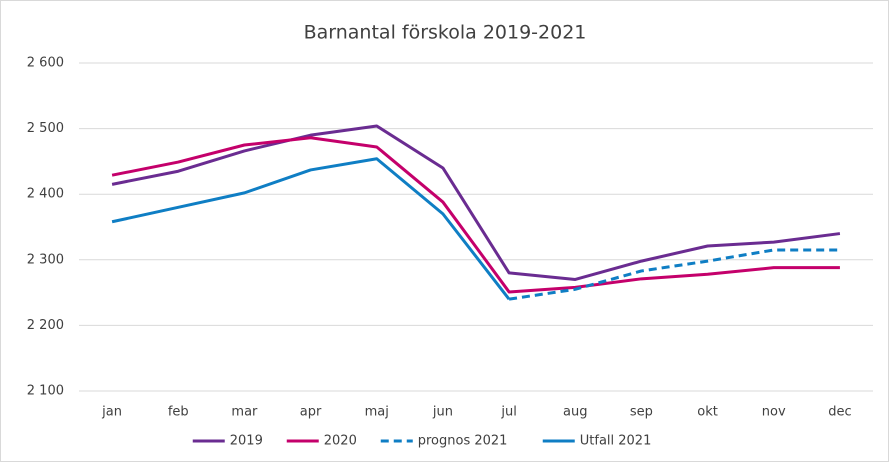  I want to click on x-tick-label: mar, so click(244, 412).